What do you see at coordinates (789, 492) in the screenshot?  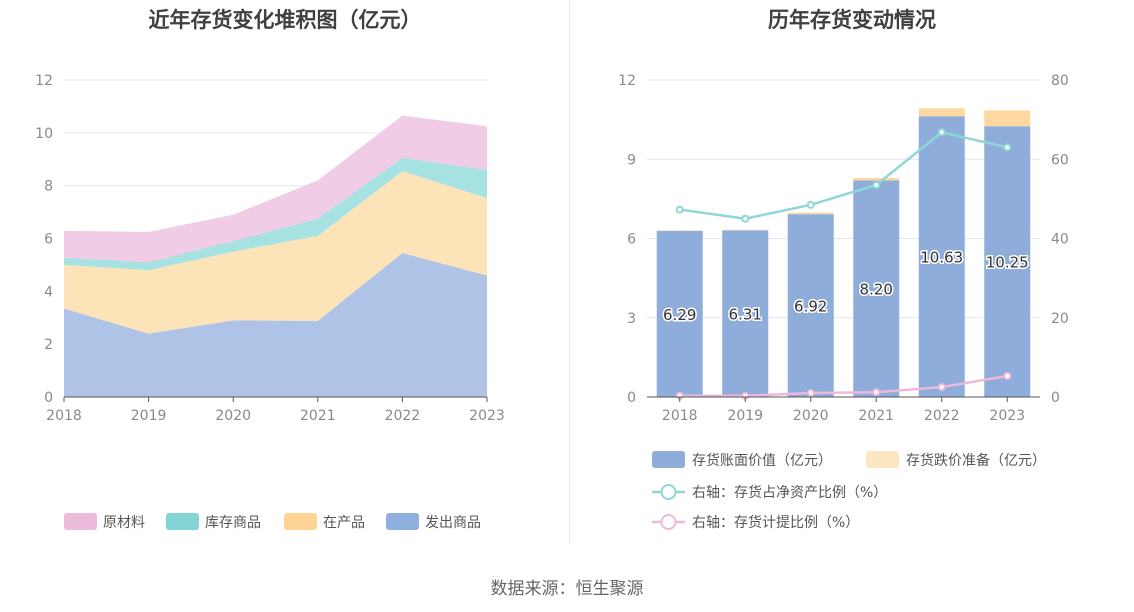 I see `legend-label: 右轴：存货占净资产比例（%）` at bounding box center [789, 492].